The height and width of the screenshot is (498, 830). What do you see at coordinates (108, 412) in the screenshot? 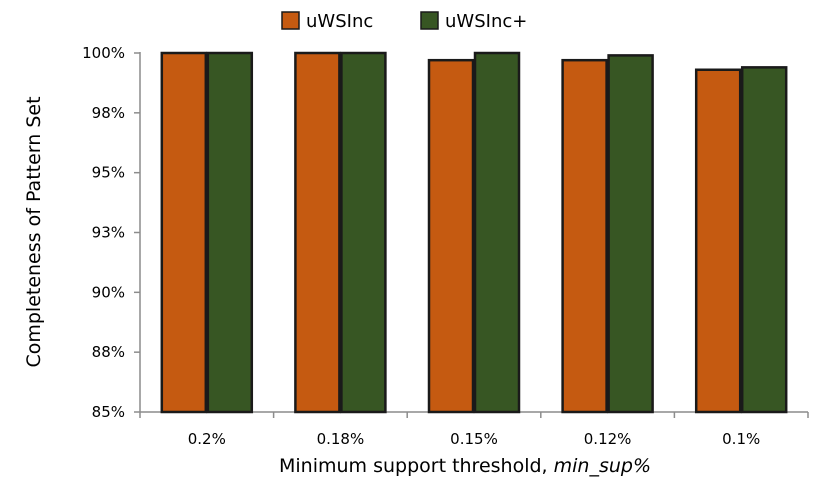
I see `y-tick-label: 85%` at bounding box center [108, 412].